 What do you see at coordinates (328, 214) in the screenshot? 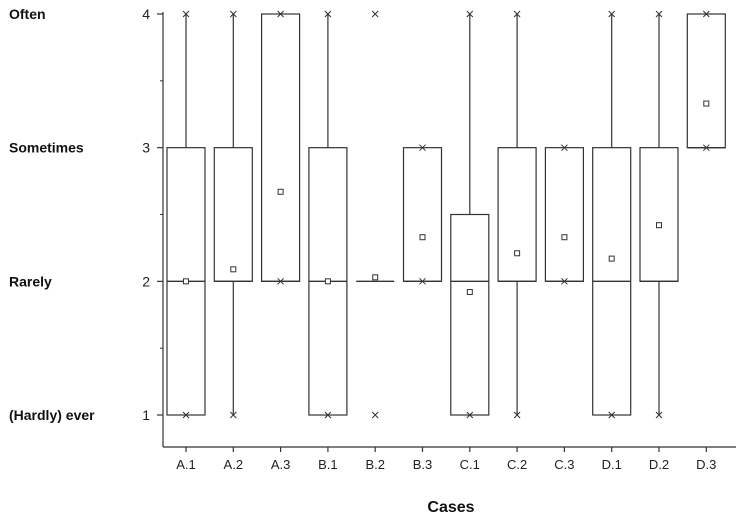
I see `box-B.1` at bounding box center [328, 214].